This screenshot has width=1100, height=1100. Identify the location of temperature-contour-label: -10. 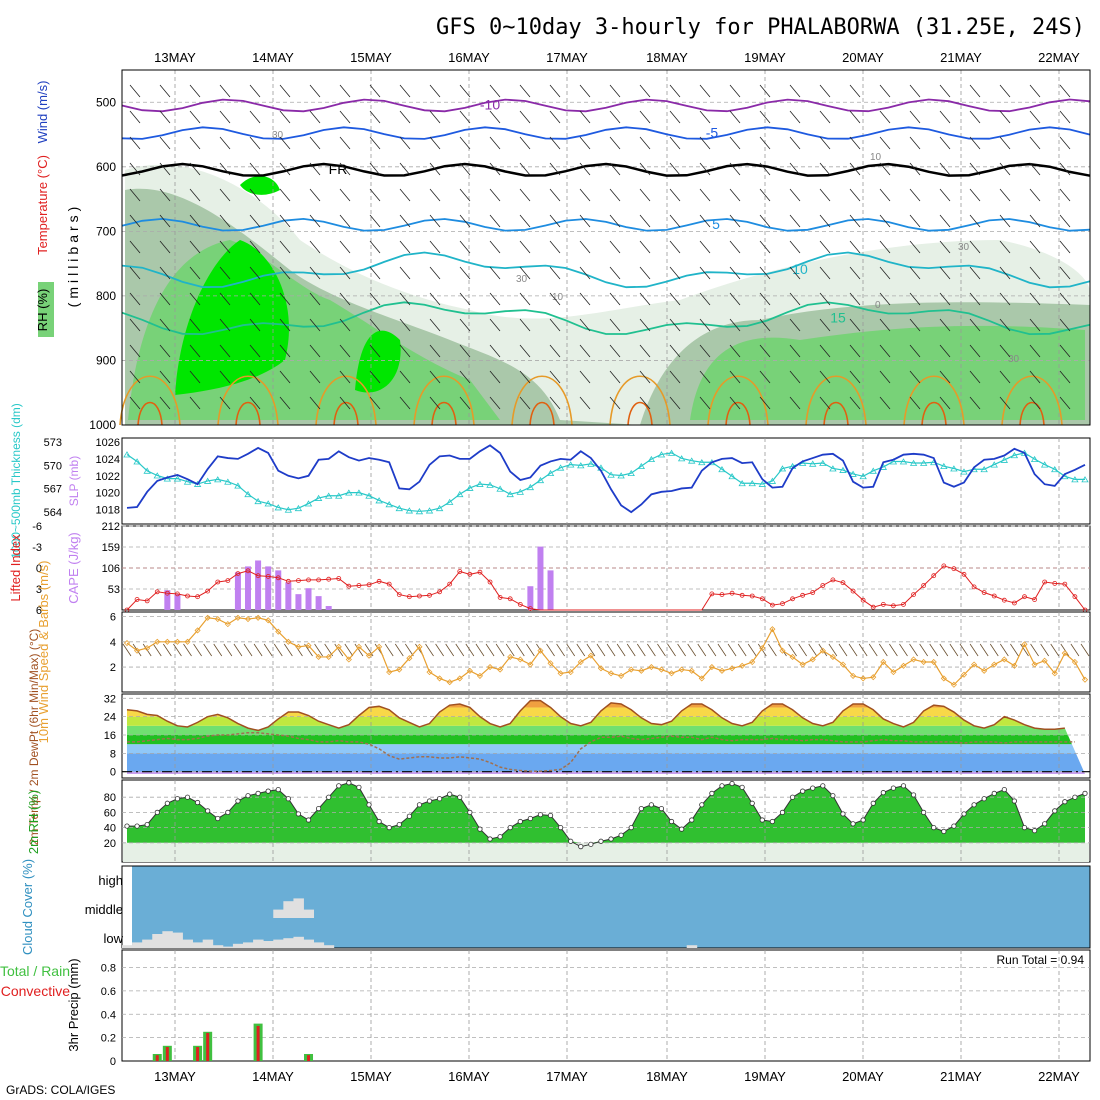
(490, 105).